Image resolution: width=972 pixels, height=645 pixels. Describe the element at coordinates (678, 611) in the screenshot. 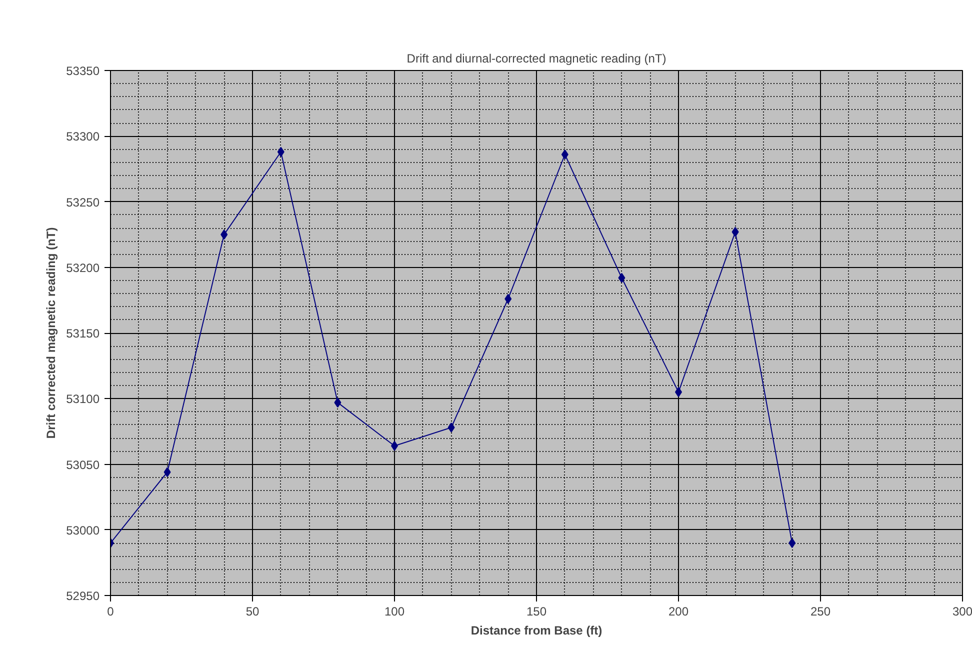

I see `x-tick-label: 200` at that location.